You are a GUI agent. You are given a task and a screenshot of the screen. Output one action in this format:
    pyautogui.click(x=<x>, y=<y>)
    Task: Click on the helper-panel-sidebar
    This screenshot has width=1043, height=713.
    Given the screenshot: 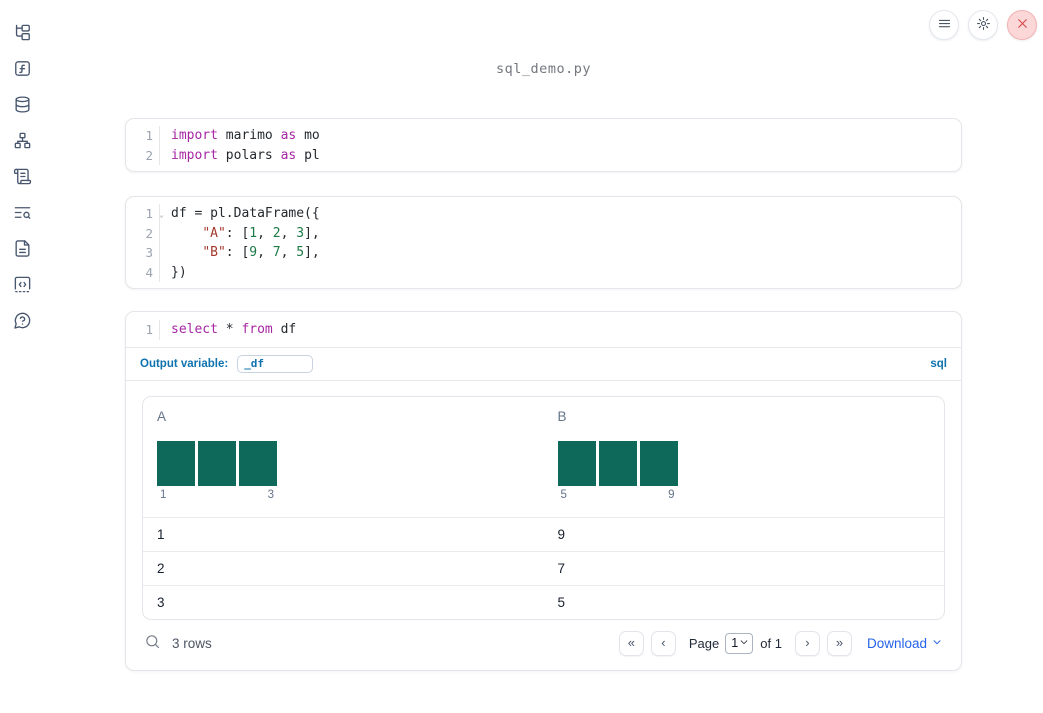 What is the action you would take?
    pyautogui.click(x=22, y=356)
    